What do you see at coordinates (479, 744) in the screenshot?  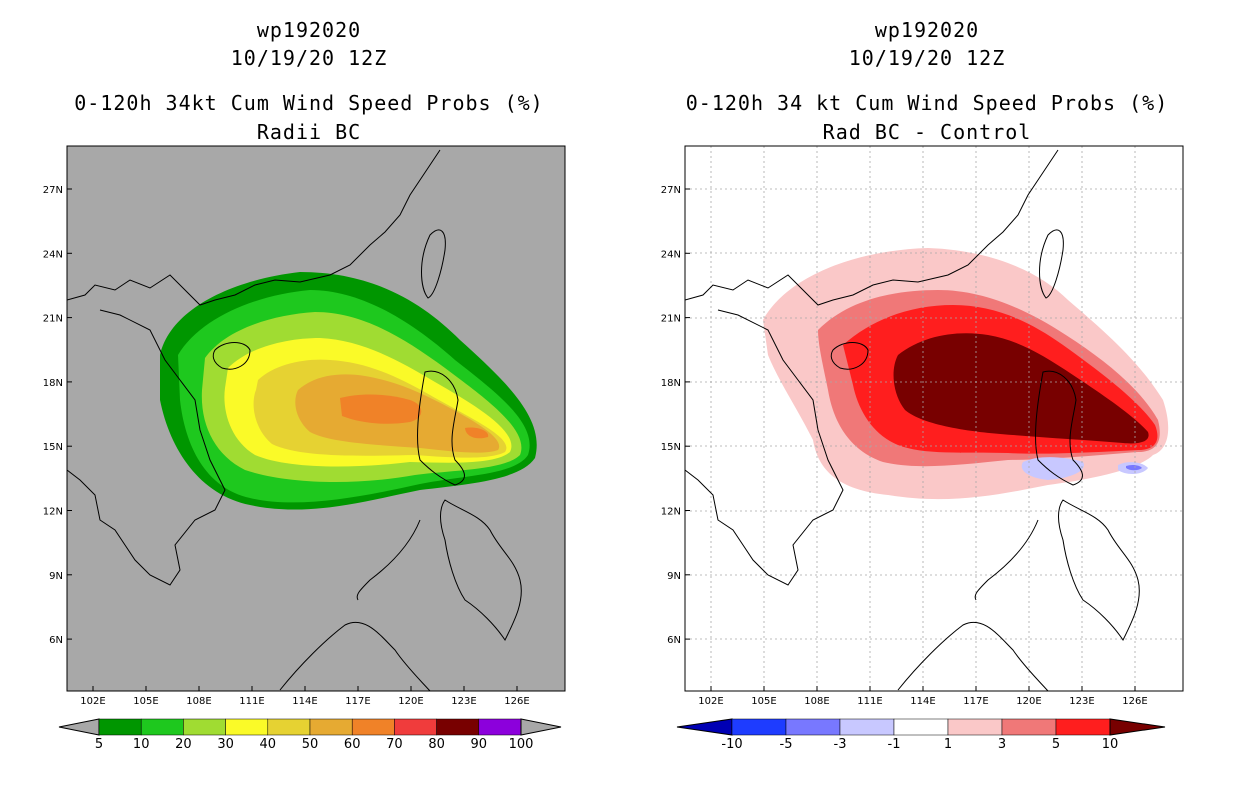 I see `colorbar-label: 90` at bounding box center [479, 744].